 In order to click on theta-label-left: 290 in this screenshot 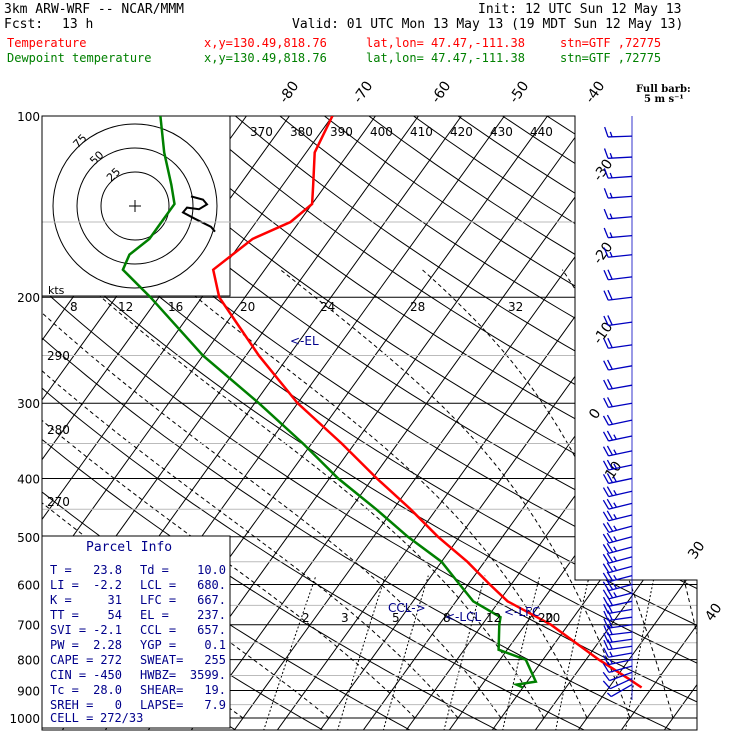, I will do `click(58, 356)`.